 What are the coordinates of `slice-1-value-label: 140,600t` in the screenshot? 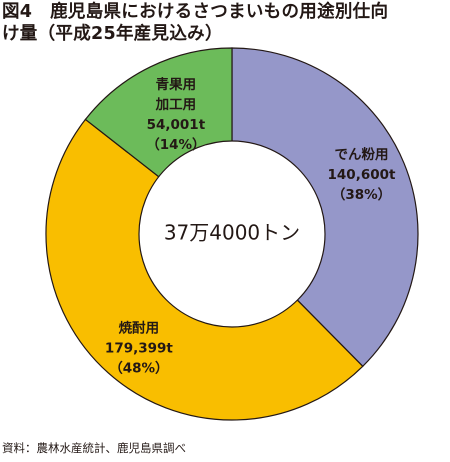 It's located at (362, 175).